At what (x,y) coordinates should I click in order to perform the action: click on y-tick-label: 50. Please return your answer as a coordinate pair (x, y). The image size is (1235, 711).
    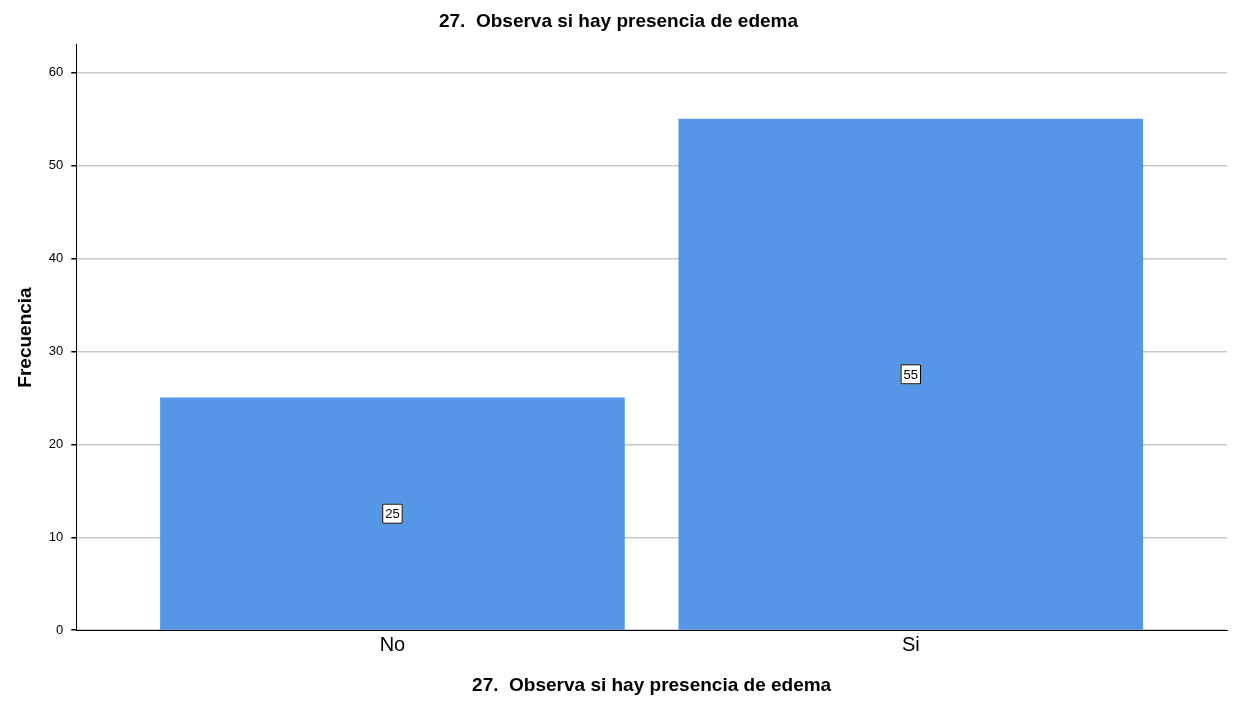
    Looking at the image, I should click on (56, 165).